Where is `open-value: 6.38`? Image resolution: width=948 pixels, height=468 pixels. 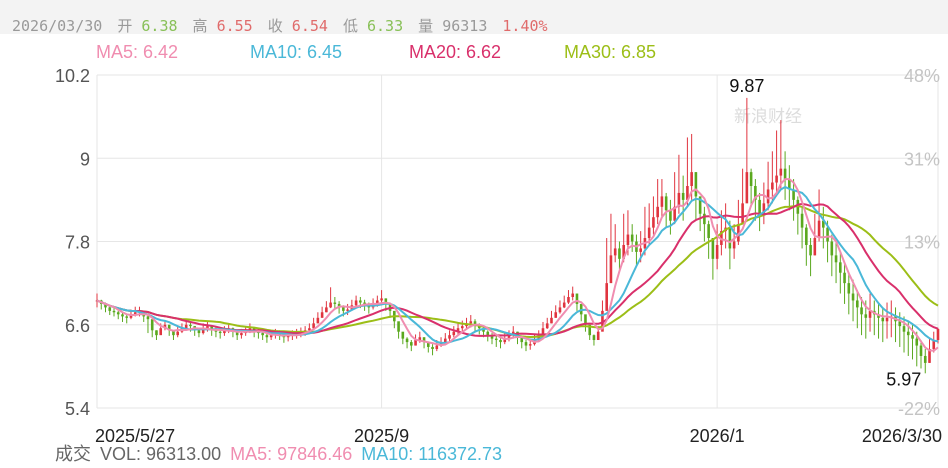
open-value: 6.38 is located at coordinates (159, 26).